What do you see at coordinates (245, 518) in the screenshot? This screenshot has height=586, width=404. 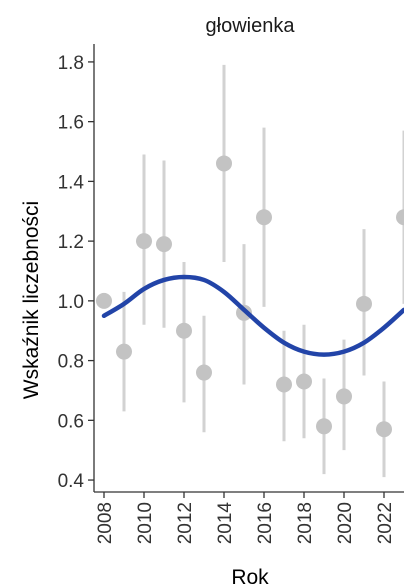 I see `x-axis: 2008 2010 2012 2014 2016 2018 2020 2022` at bounding box center [245, 518].